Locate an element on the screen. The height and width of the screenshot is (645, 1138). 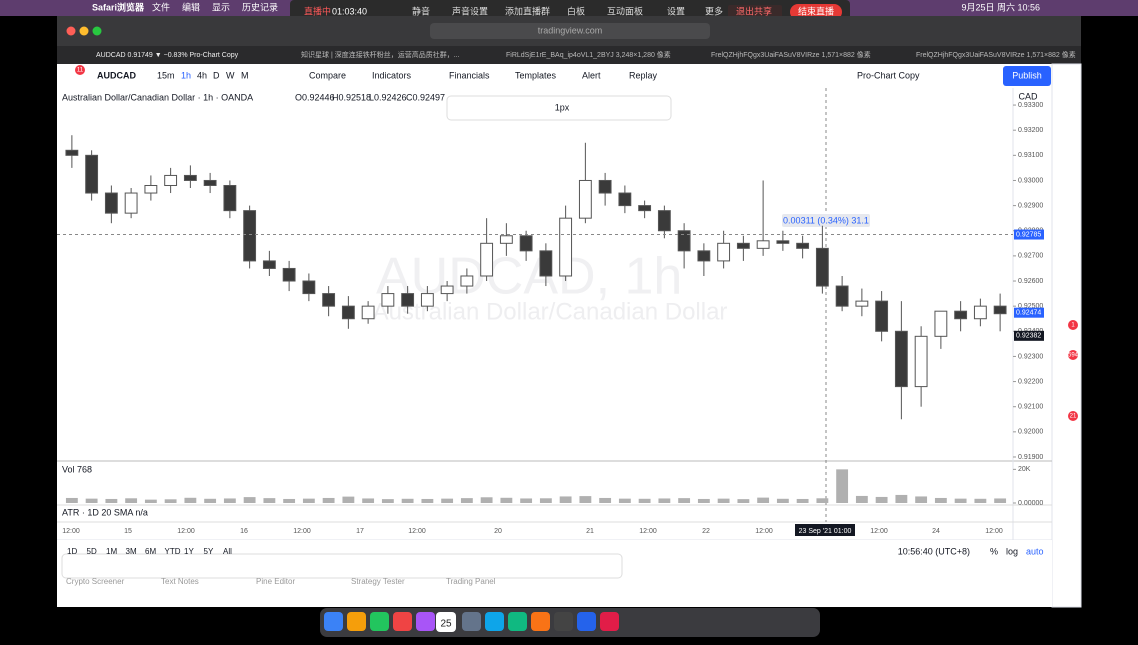
scale-opt: auto is located at coordinates (1035, 551).